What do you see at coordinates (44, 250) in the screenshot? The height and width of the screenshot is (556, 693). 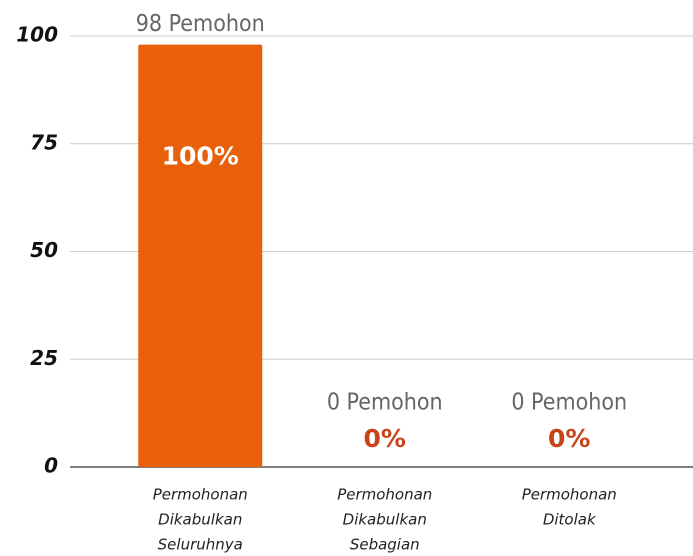 I see `y-tick-label: 50` at bounding box center [44, 250].